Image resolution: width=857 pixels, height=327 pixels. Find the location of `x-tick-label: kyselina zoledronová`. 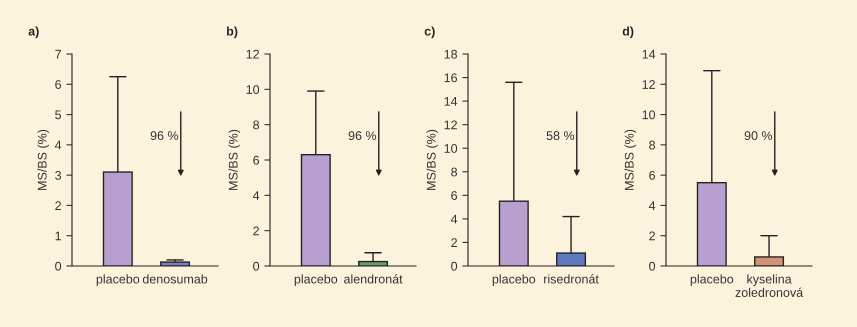

x-tick-label: kyselina zoledronová is located at coordinates (770, 285).